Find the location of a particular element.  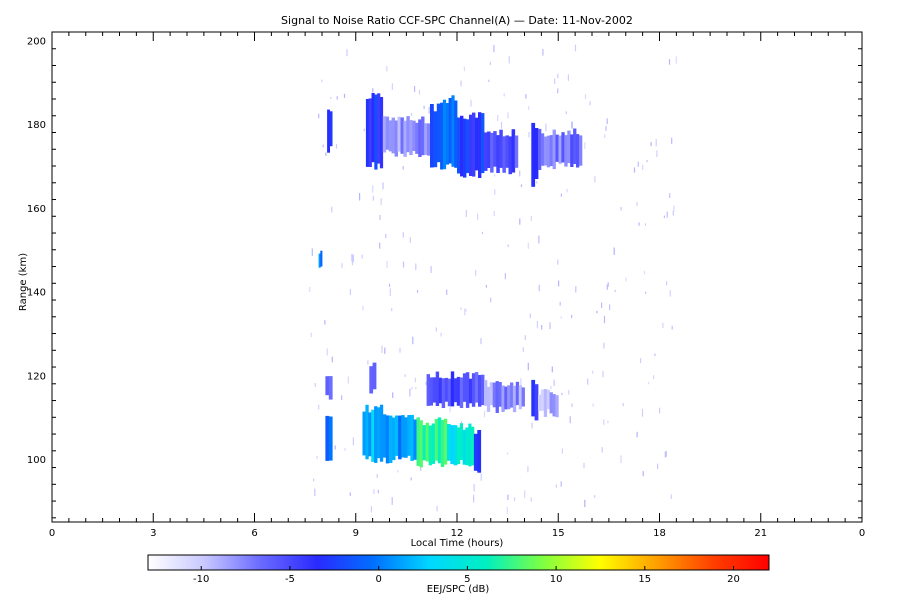

x-tick-label: 0 is located at coordinates (52, 533).